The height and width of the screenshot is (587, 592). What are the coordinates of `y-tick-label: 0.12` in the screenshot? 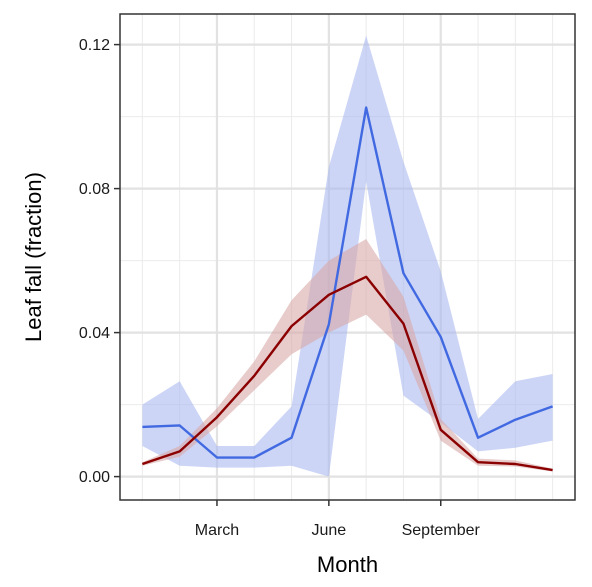 It's located at (94, 45).